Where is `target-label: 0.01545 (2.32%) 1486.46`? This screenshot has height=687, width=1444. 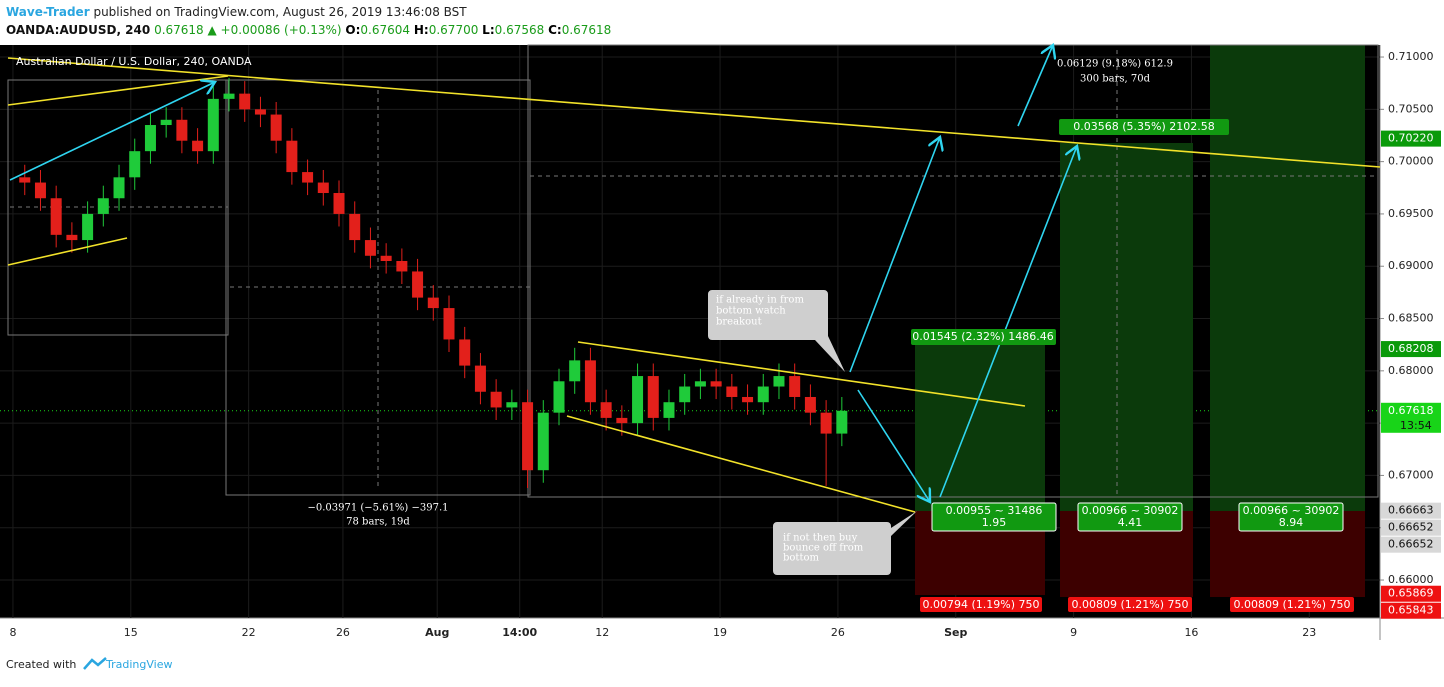
target-label: 0.01545 (2.32%) 1486.46 is located at coordinates (983, 336).